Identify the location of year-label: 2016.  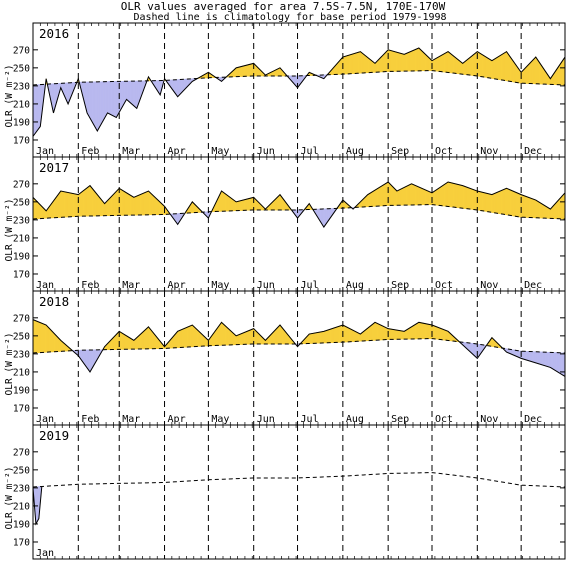
(54, 33).